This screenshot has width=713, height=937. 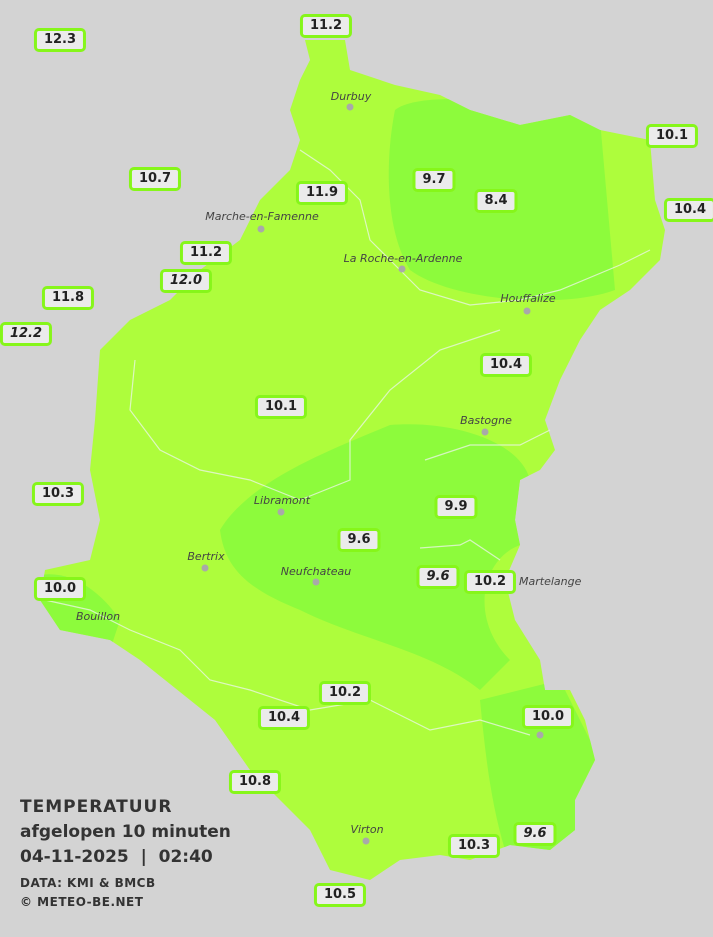 I want to click on legend-period: afgelopen 10 minuten, so click(x=125, y=832).